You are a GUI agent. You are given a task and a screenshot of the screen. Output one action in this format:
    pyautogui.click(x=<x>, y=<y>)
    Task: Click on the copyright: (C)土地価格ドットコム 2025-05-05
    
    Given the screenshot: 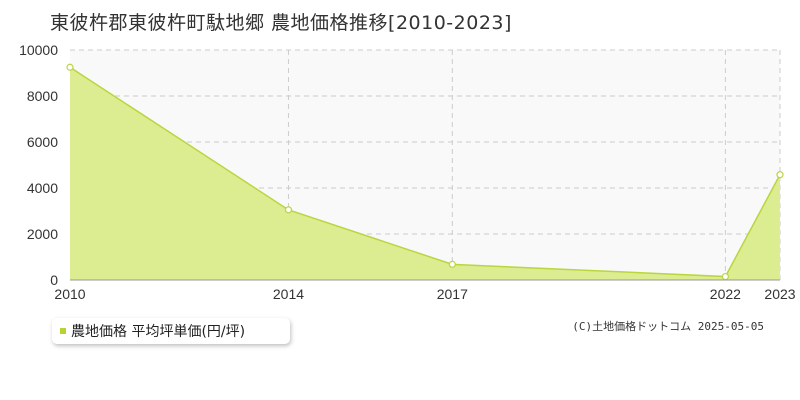 What is the action you would take?
    pyautogui.click(x=668, y=326)
    